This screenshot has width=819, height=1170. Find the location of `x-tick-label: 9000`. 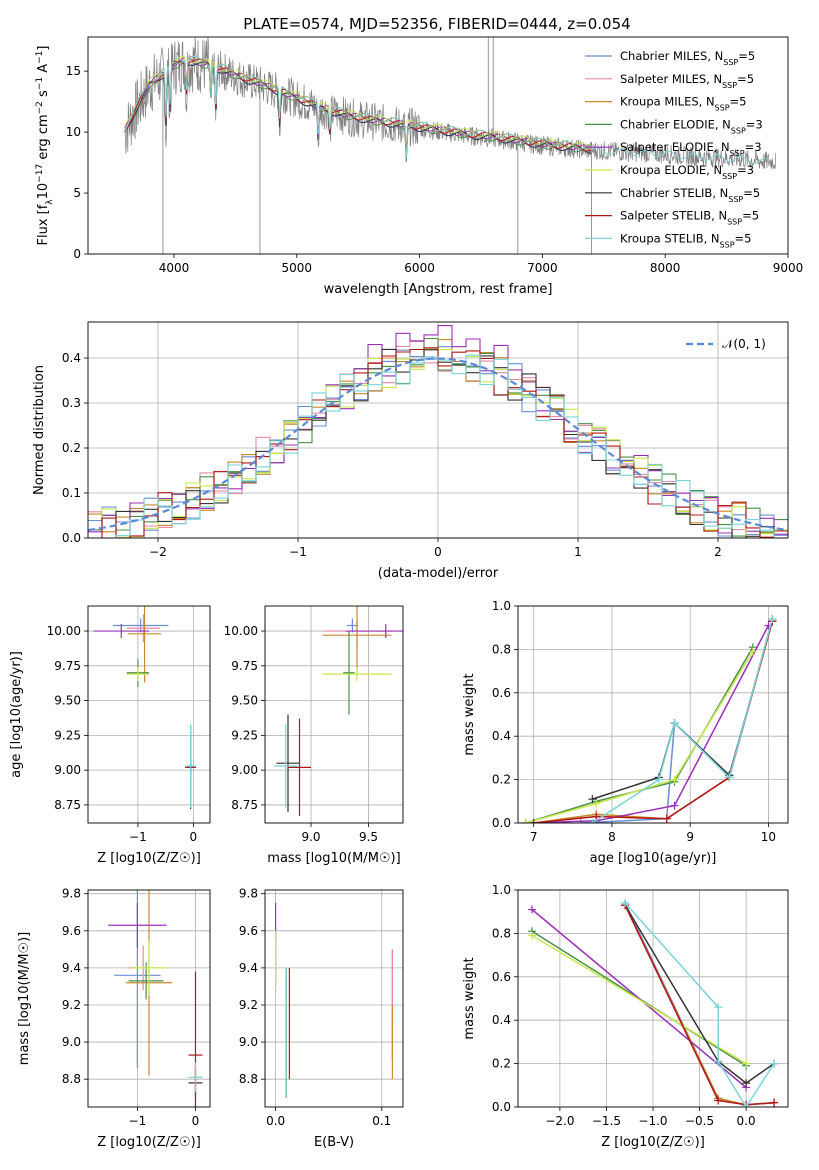

x-tick-label: 9000 is located at coordinates (788, 268).